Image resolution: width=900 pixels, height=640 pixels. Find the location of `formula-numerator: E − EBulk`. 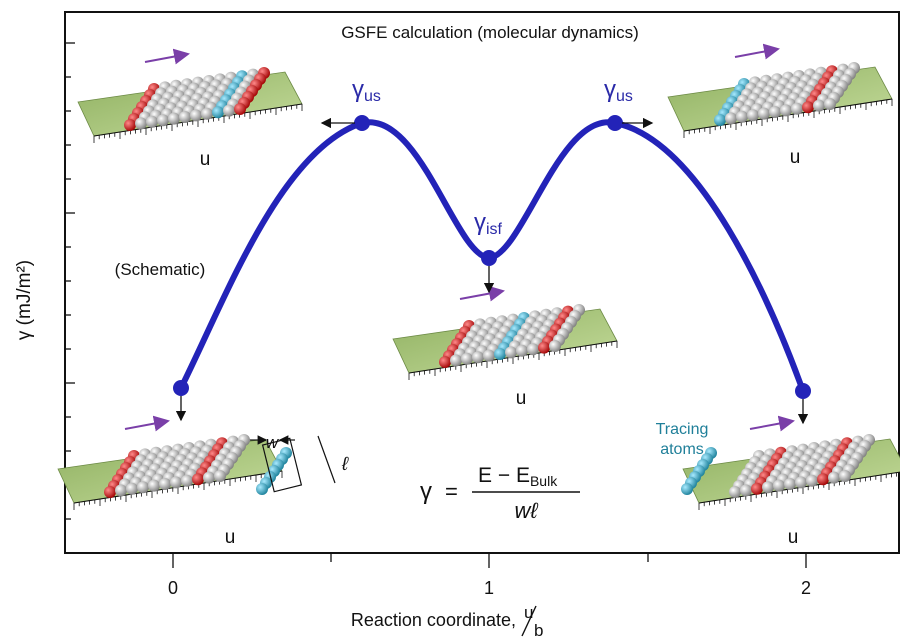

formula-numerator: E − EBulk is located at coordinates (518, 476).